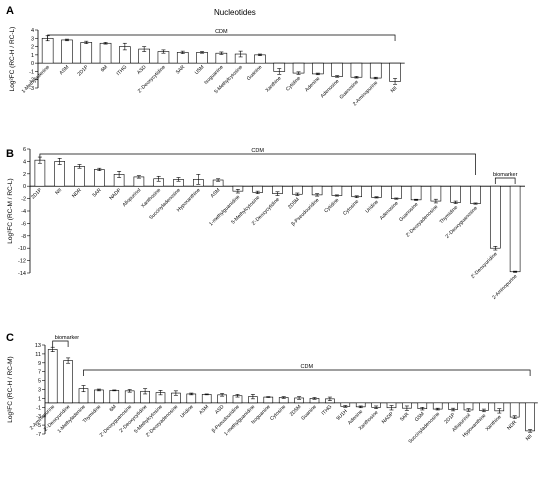  What do you see at coordinates (235, 12) in the screenshot?
I see `figure-title: Nucleotides` at bounding box center [235, 12].